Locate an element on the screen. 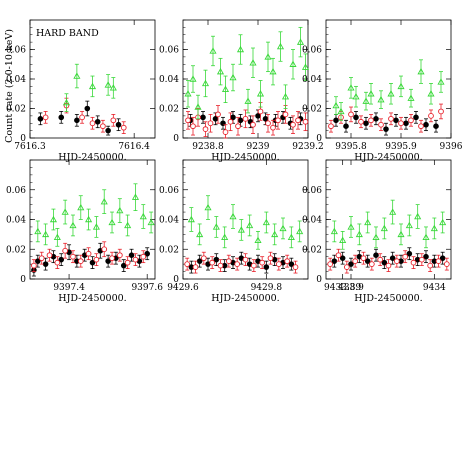  x-tick-label: 9238.8 is located at coordinates (208, 147).